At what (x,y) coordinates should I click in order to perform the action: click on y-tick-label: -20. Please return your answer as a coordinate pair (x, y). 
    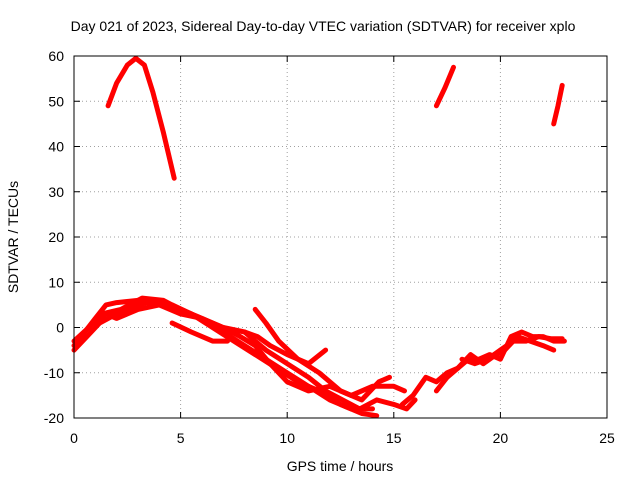
    Looking at the image, I should click on (54, 418).